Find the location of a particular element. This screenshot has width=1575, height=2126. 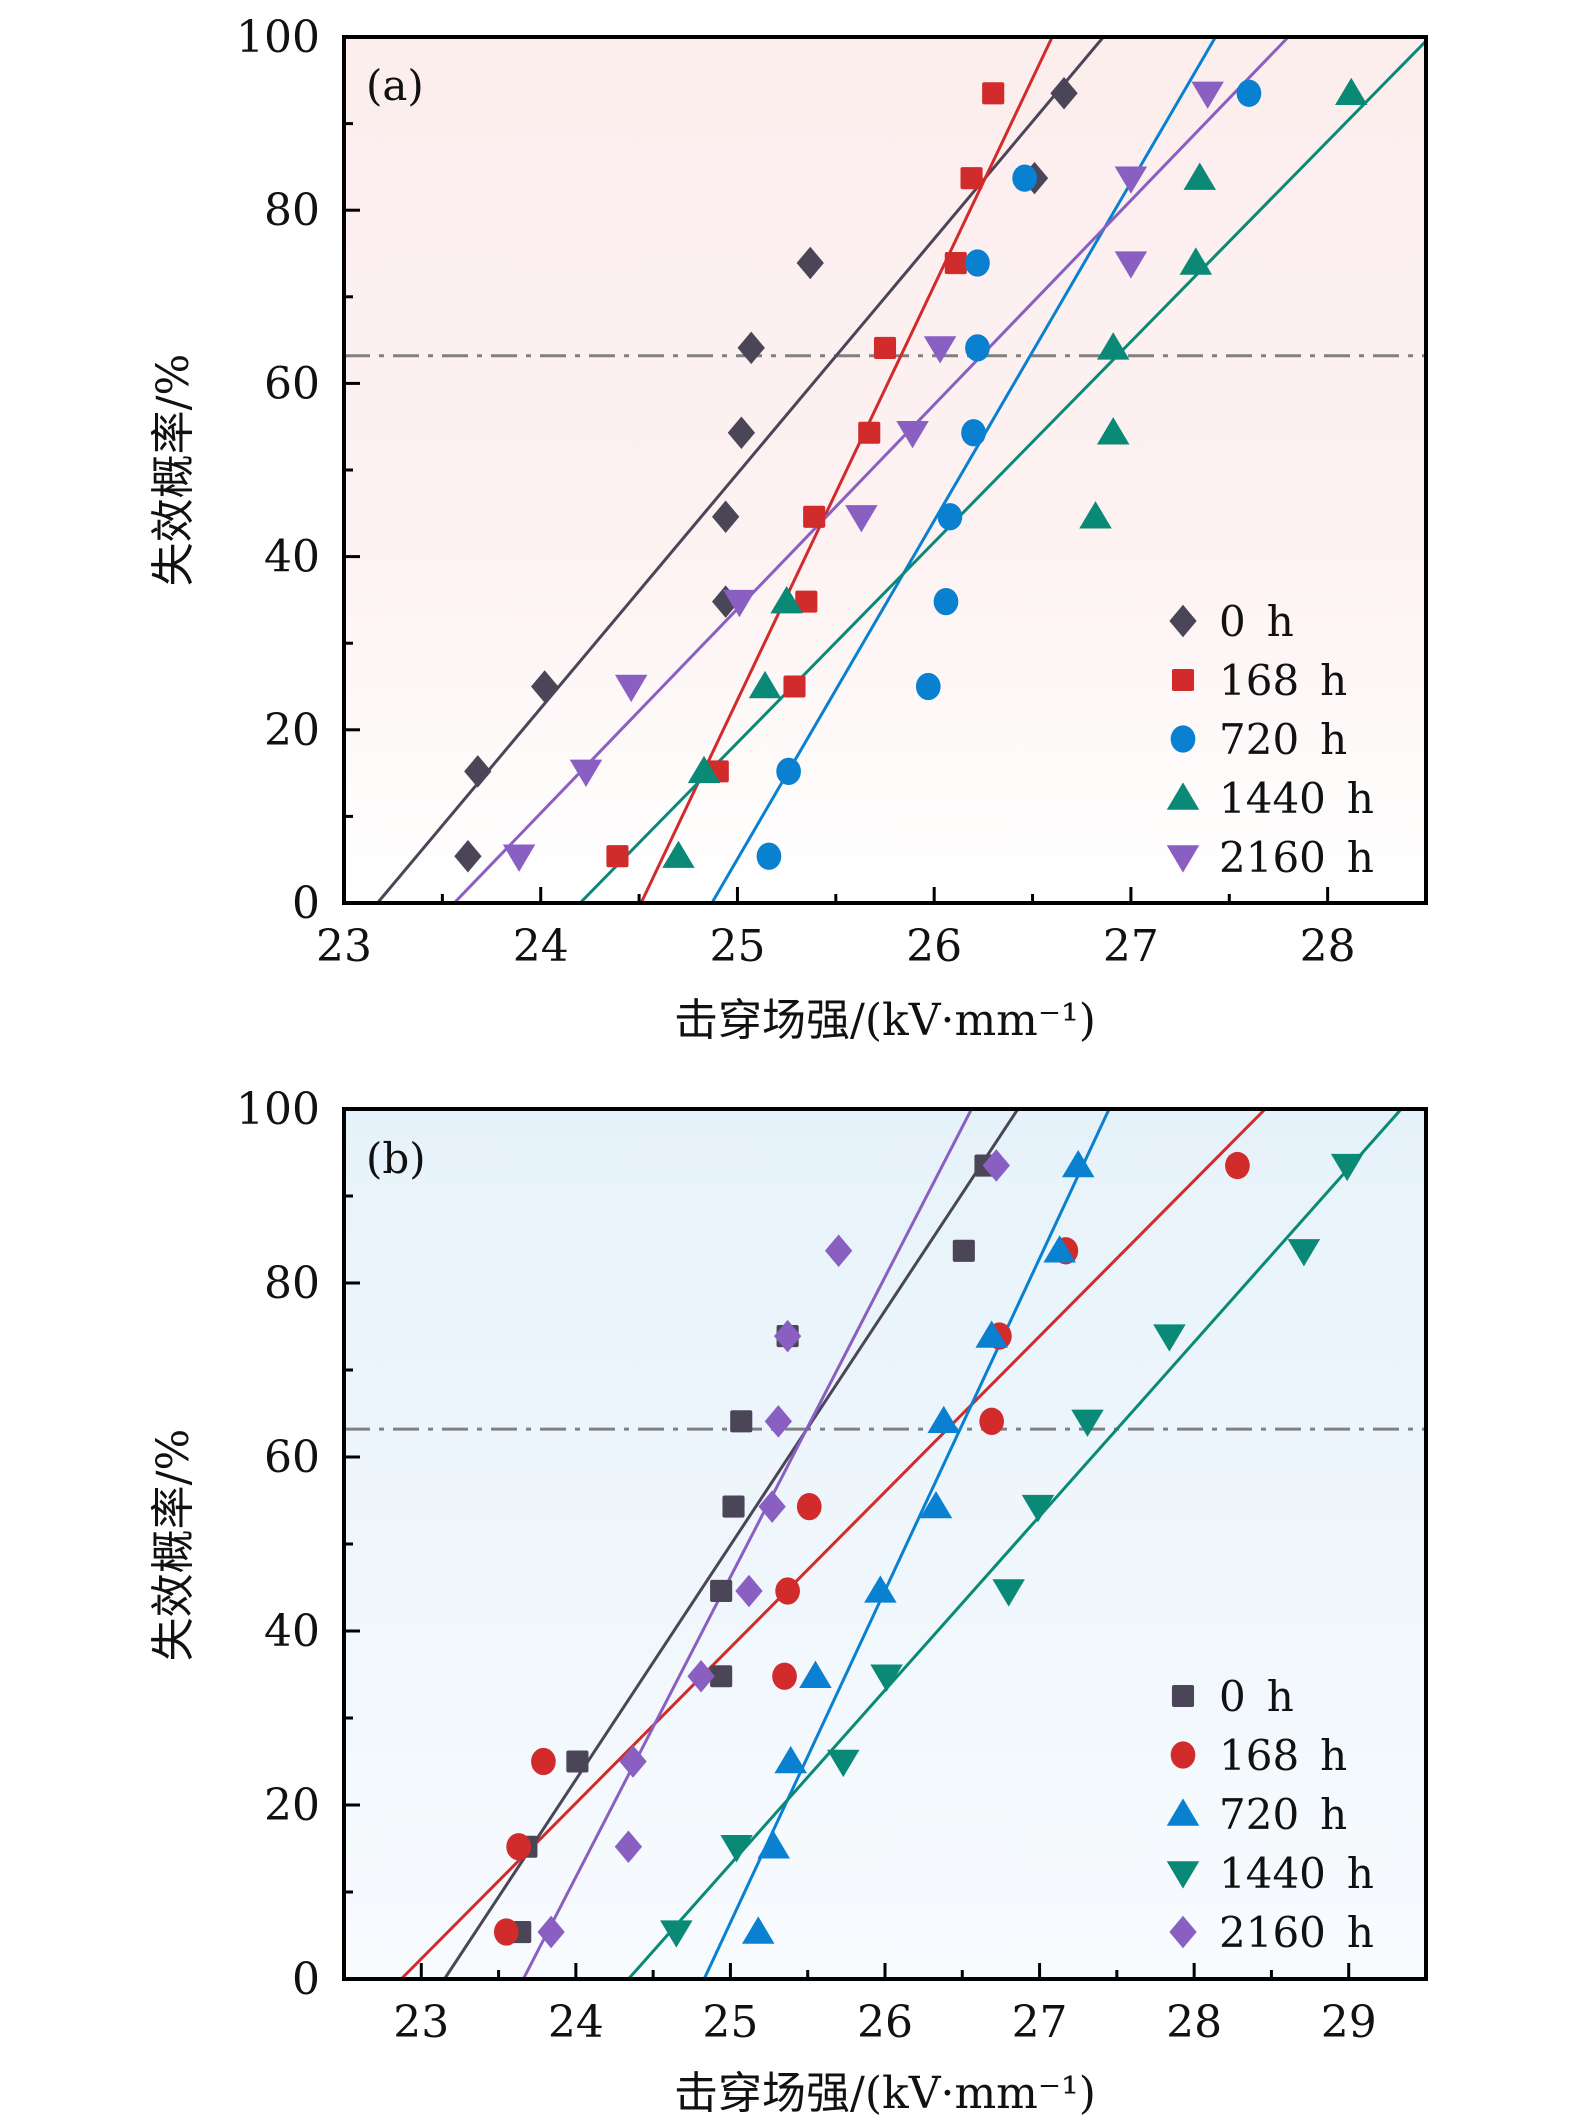

legend-item: 1440 h is located at coordinates (1270, 798).